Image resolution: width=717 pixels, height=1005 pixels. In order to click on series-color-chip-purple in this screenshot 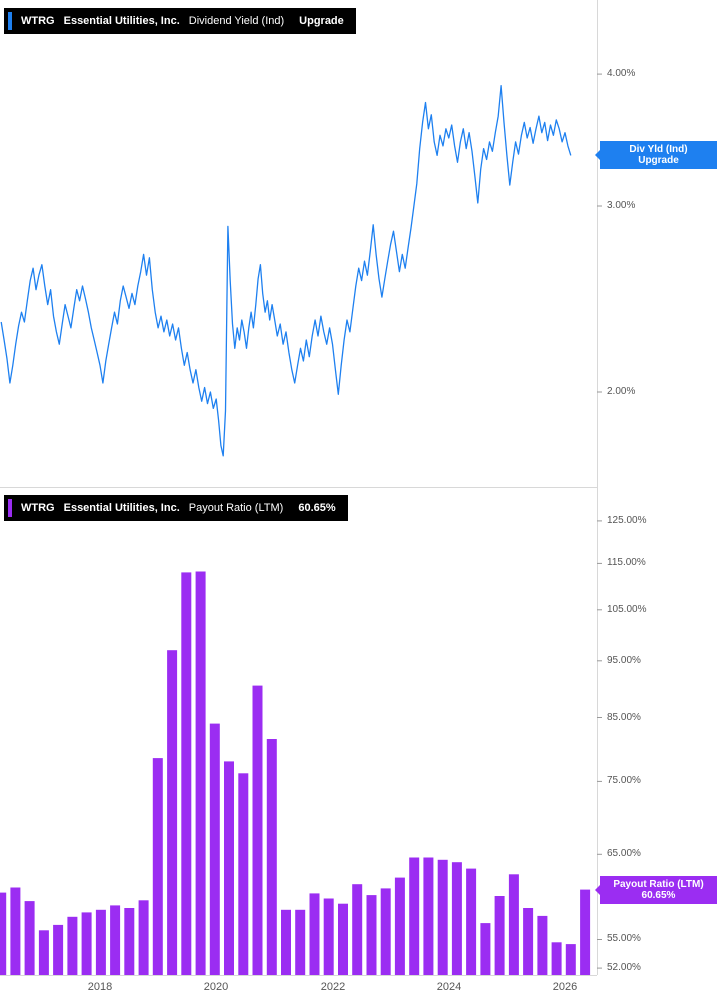, I will do `click(10, 508)`.